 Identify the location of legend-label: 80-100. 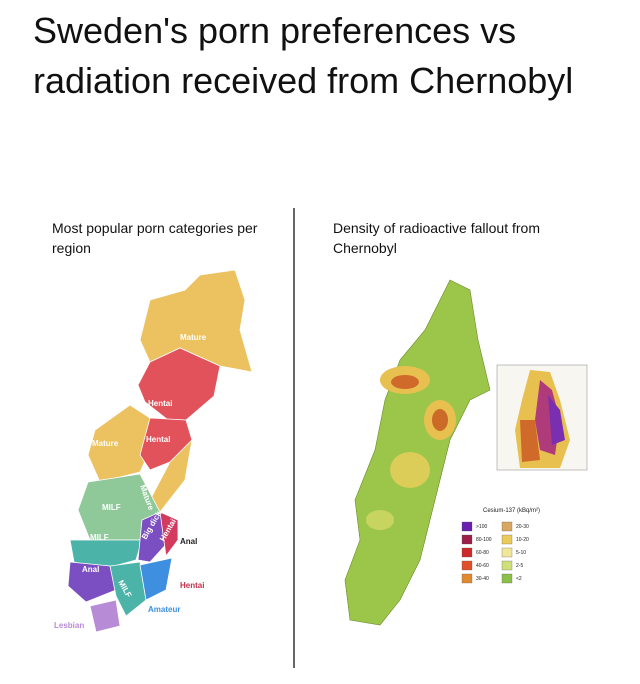
(484, 540).